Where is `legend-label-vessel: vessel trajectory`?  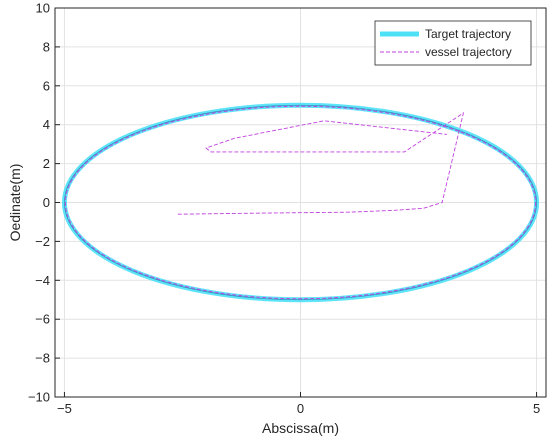
legend-label-vessel: vessel trajectory is located at coordinates (468, 52).